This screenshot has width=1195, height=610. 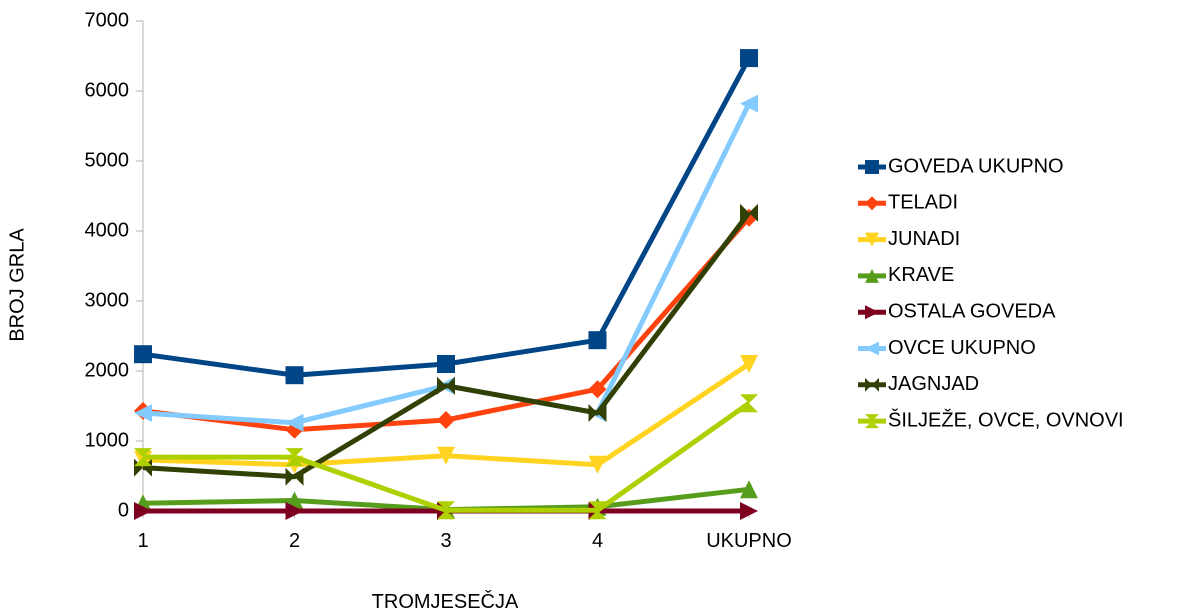 What do you see at coordinates (933, 384) in the screenshot?
I see `legend-label: JAGNJAD` at bounding box center [933, 384].